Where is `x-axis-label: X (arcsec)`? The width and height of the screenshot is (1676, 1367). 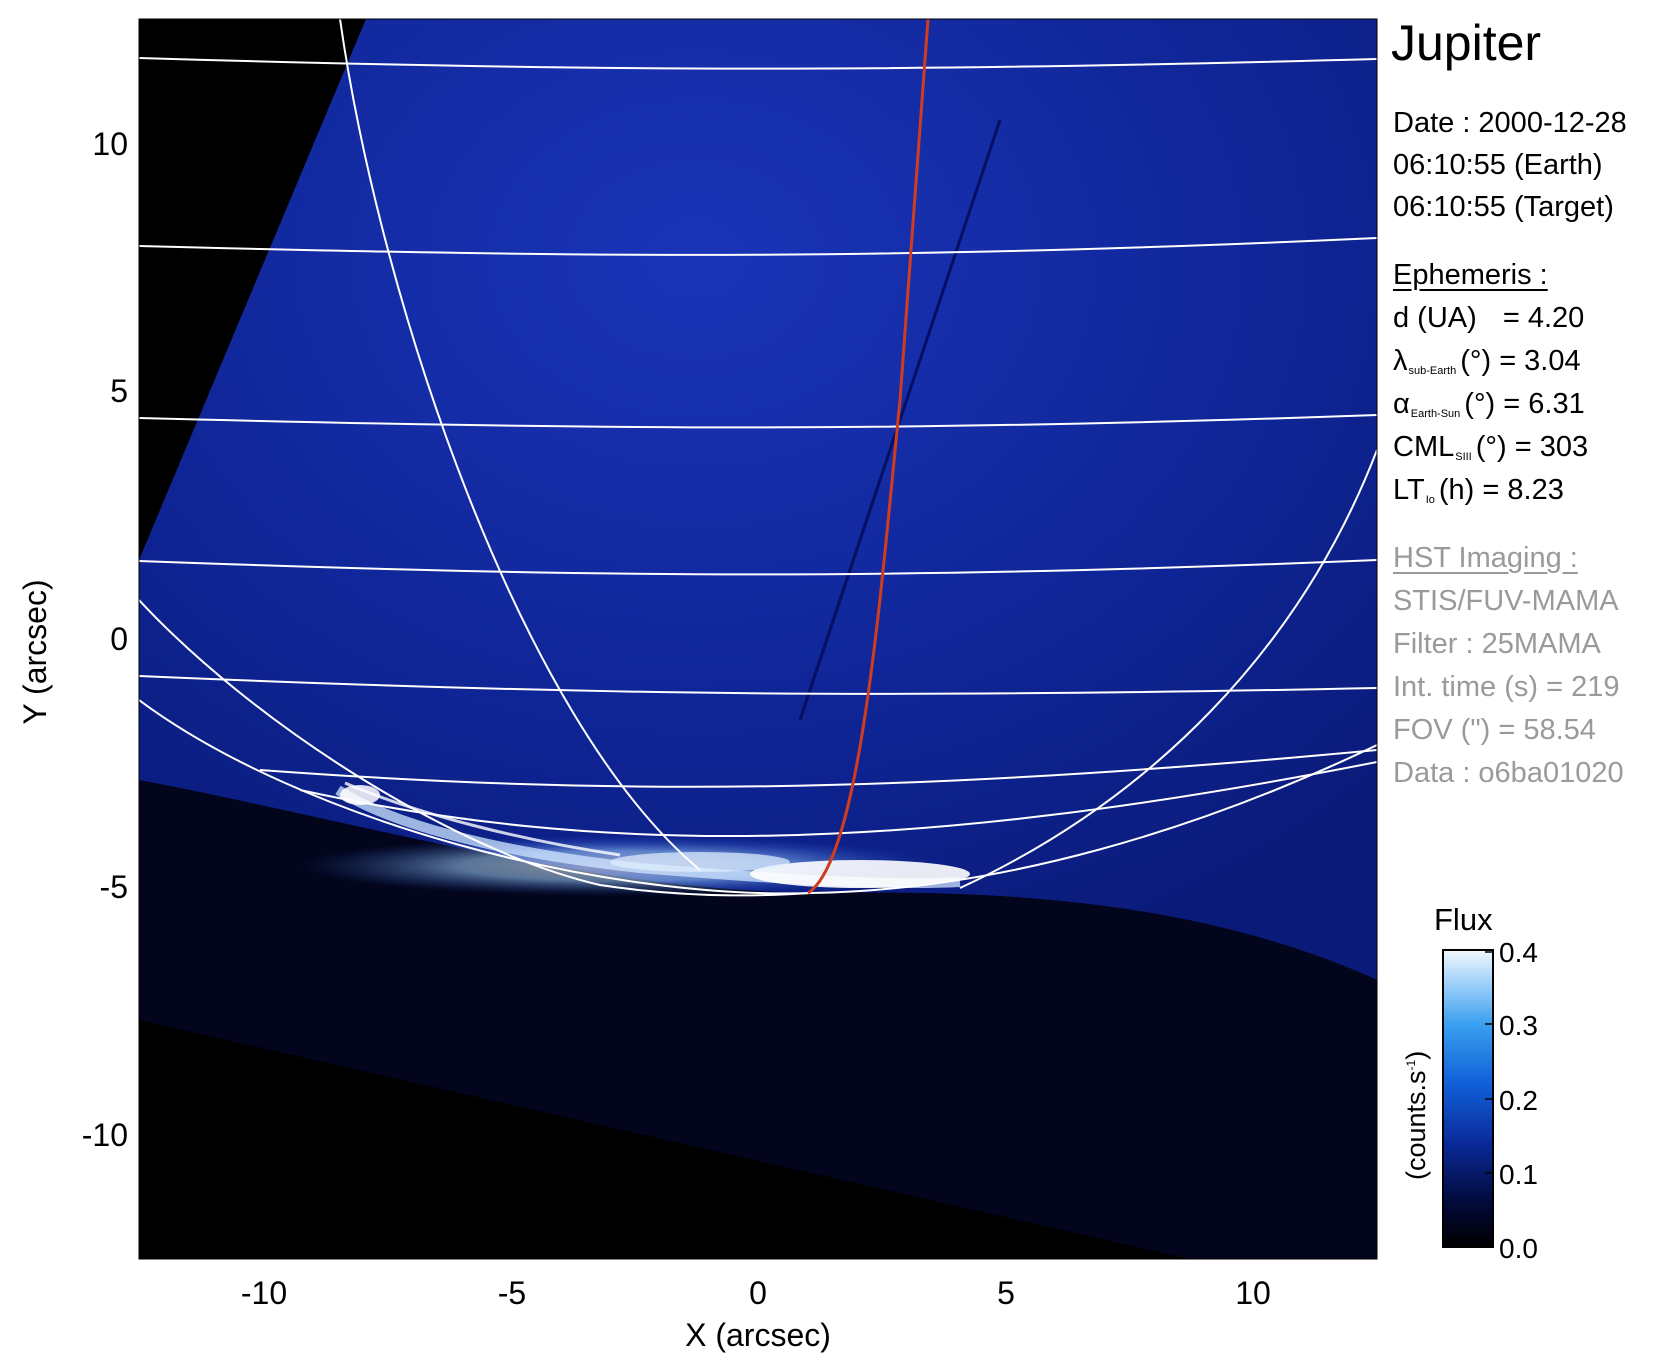 x-axis-label: X (arcsec) is located at coordinates (758, 1335).